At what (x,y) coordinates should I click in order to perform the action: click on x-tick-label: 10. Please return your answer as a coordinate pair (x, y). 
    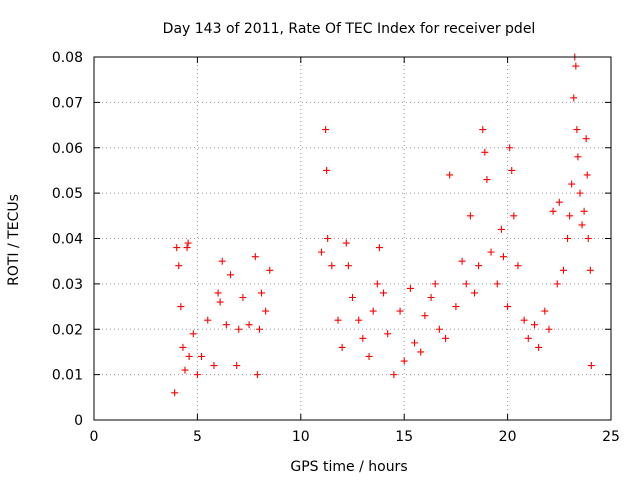
    Looking at the image, I should click on (301, 437).